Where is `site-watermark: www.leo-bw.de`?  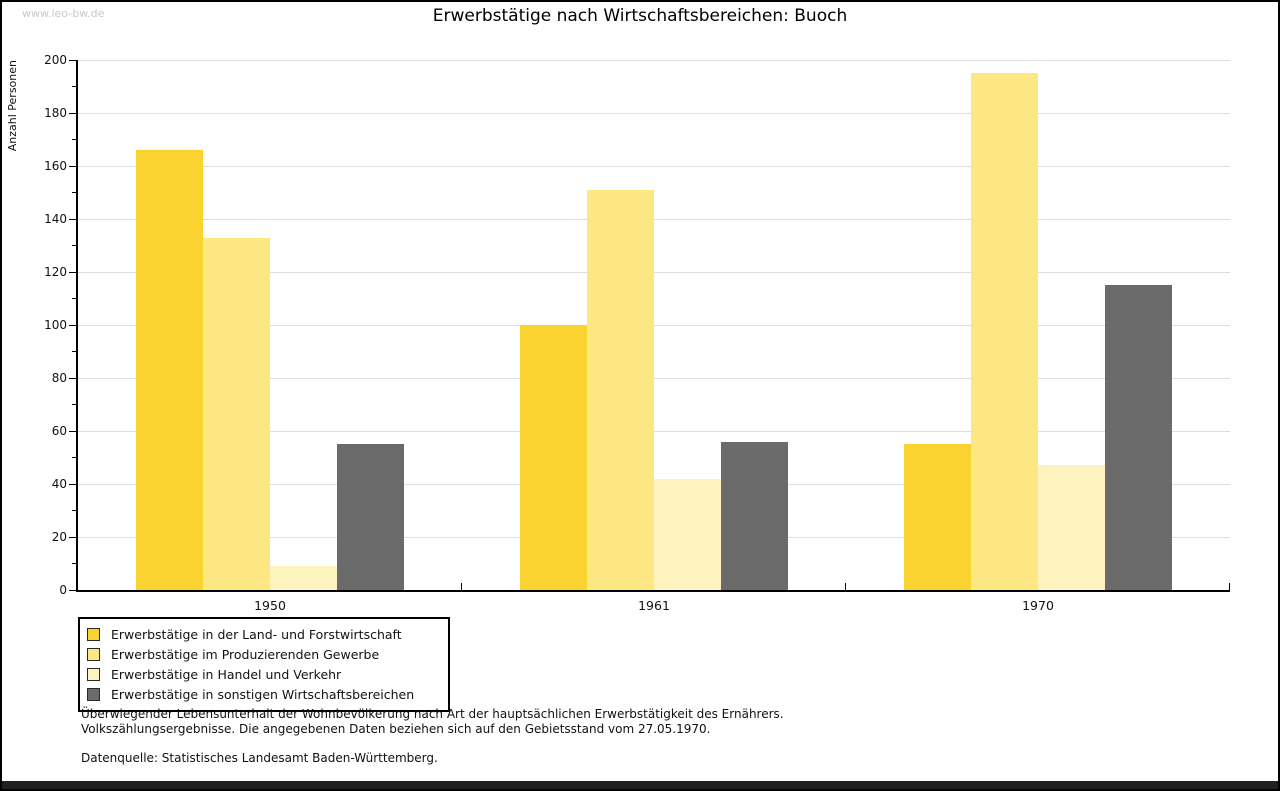 site-watermark: www.leo-bw.de is located at coordinates (63, 13).